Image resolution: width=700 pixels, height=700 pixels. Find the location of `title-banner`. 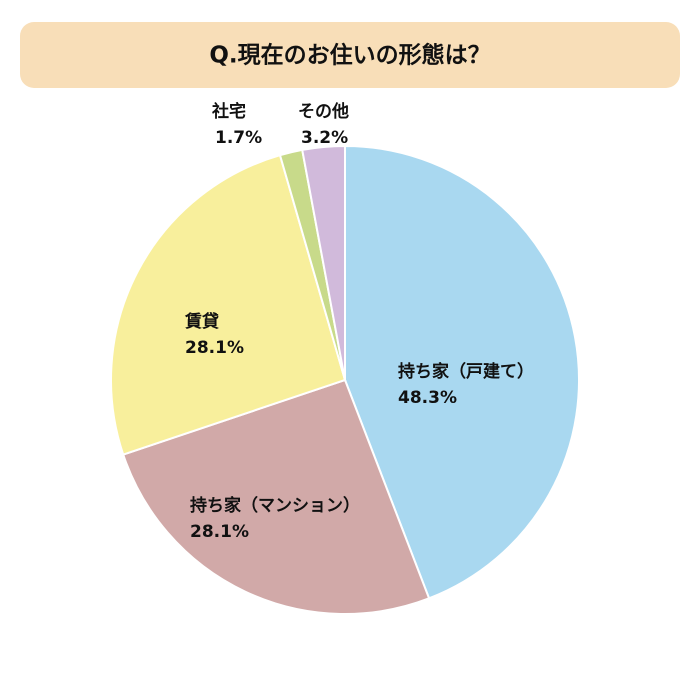

title-banner is located at coordinates (350, 55).